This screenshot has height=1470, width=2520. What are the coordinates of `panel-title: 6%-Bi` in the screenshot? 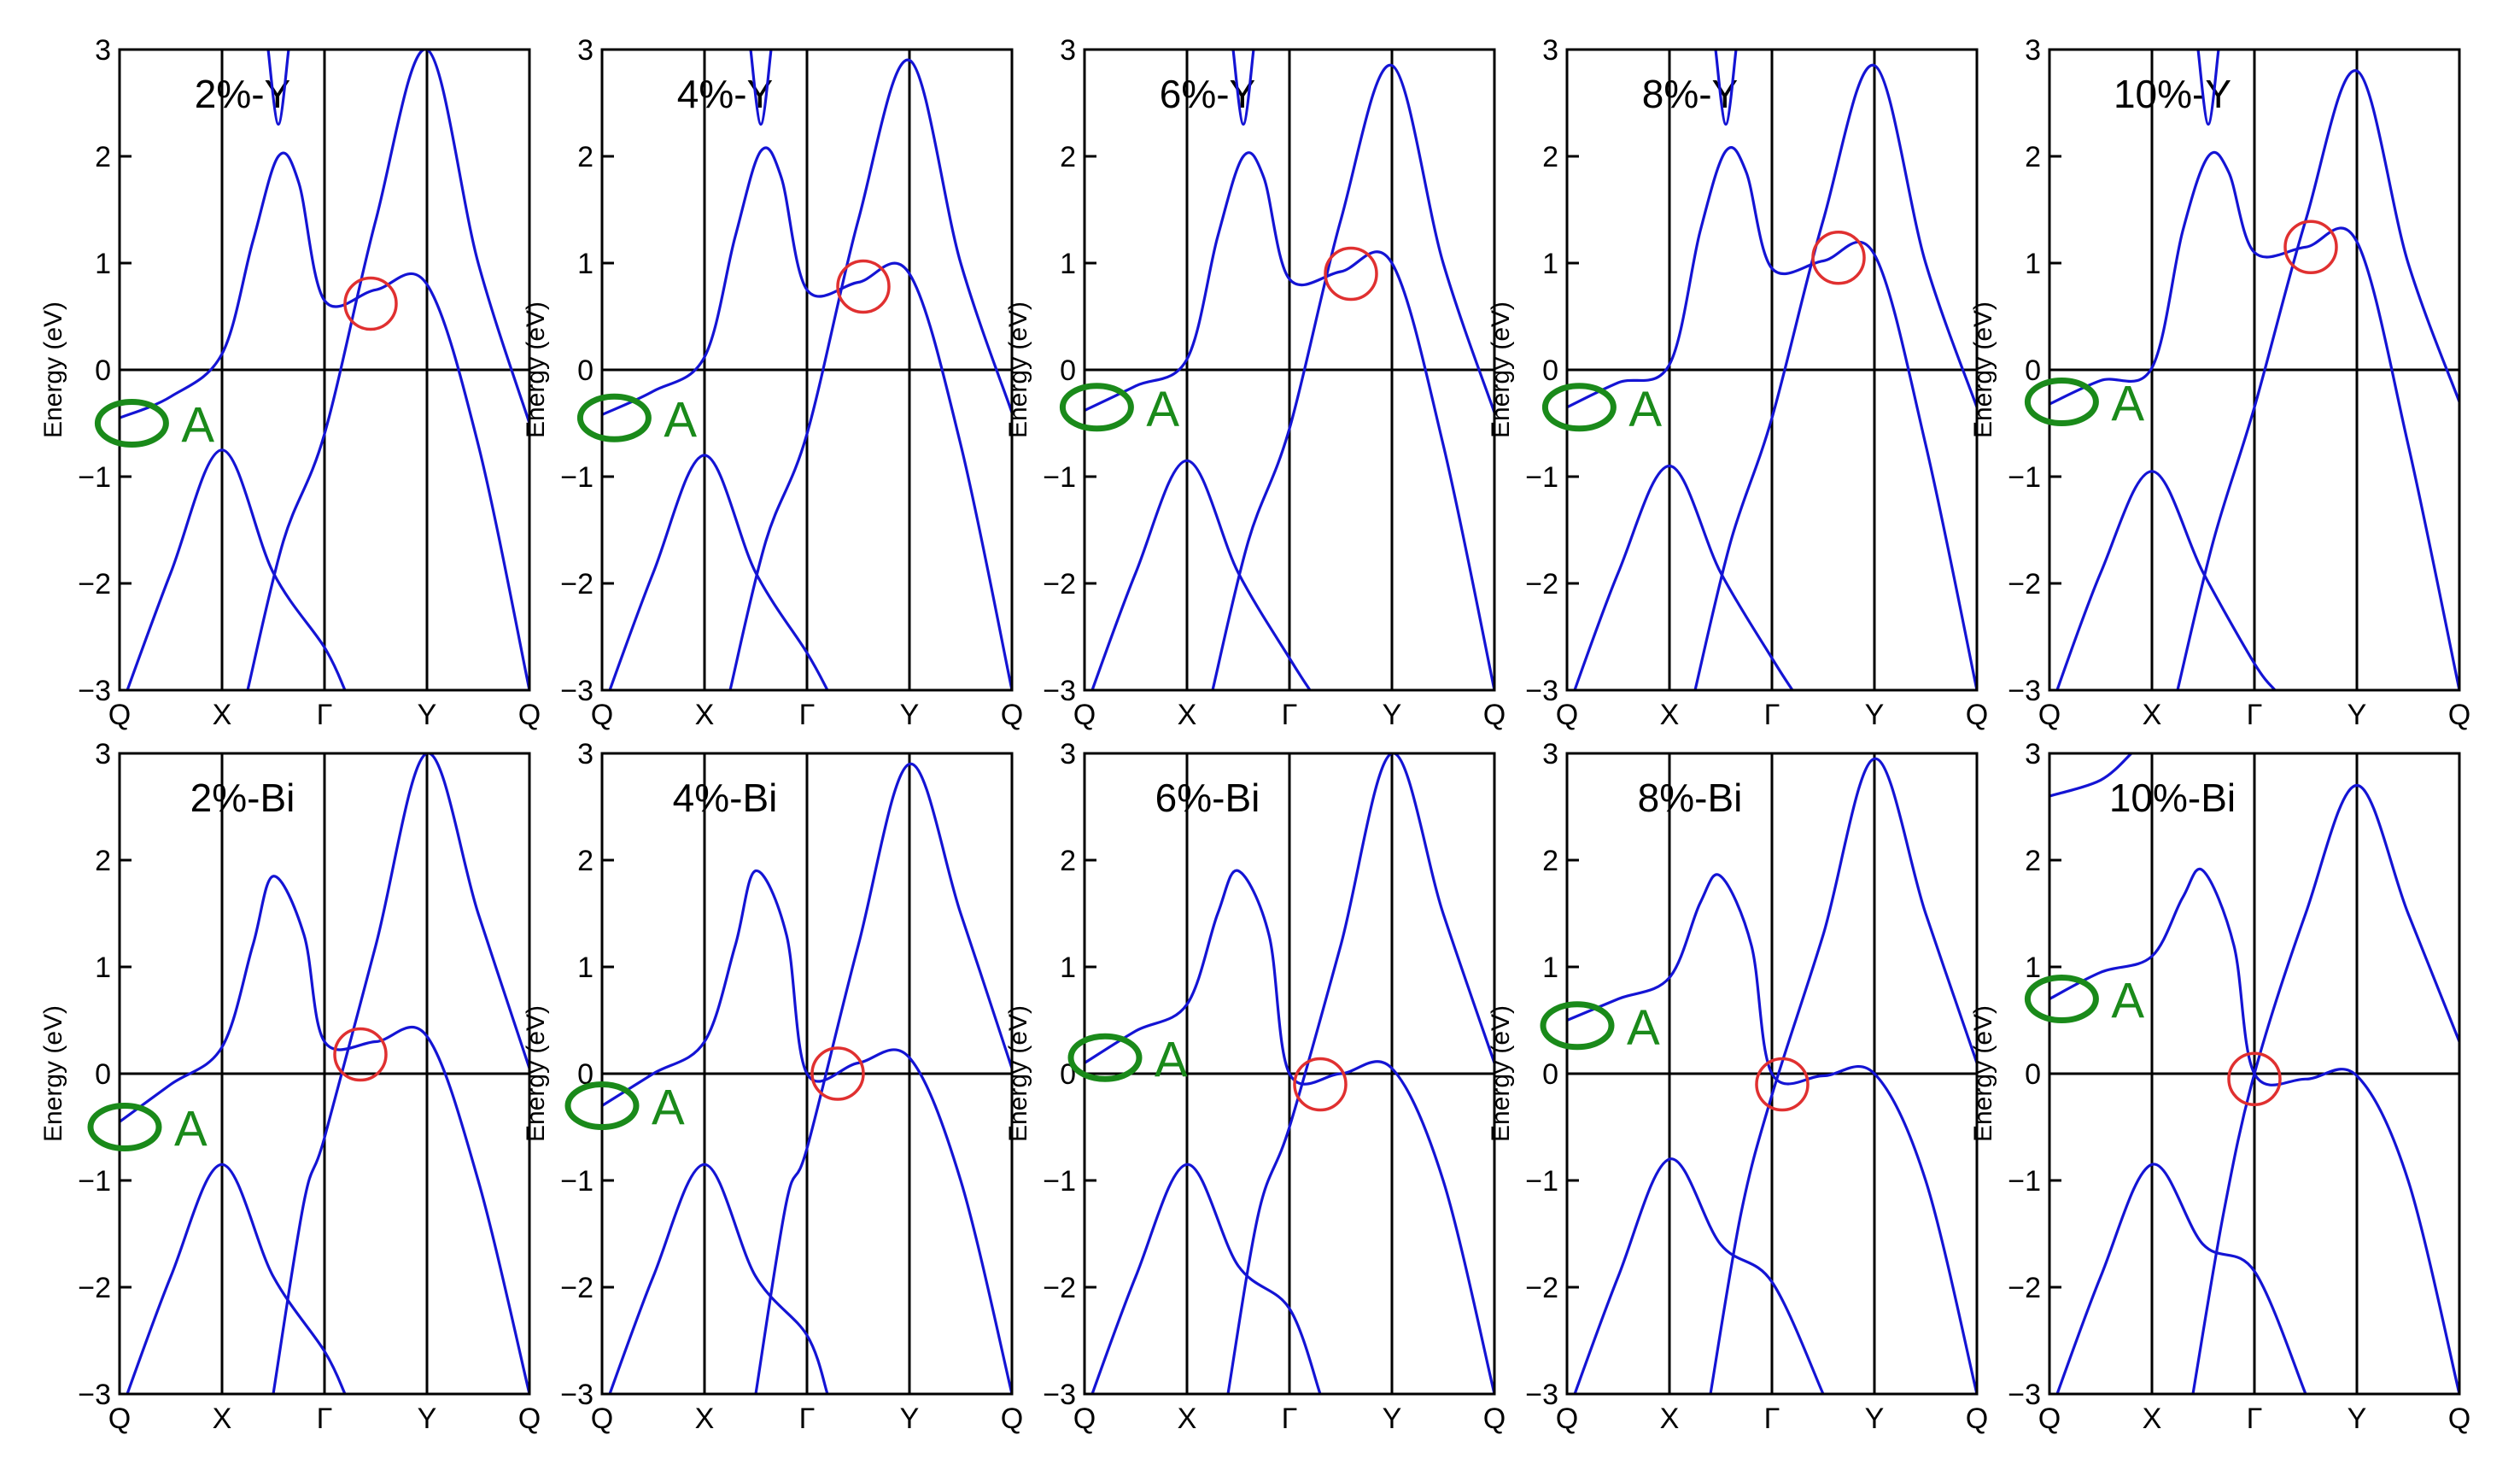 It's located at (1208, 798).